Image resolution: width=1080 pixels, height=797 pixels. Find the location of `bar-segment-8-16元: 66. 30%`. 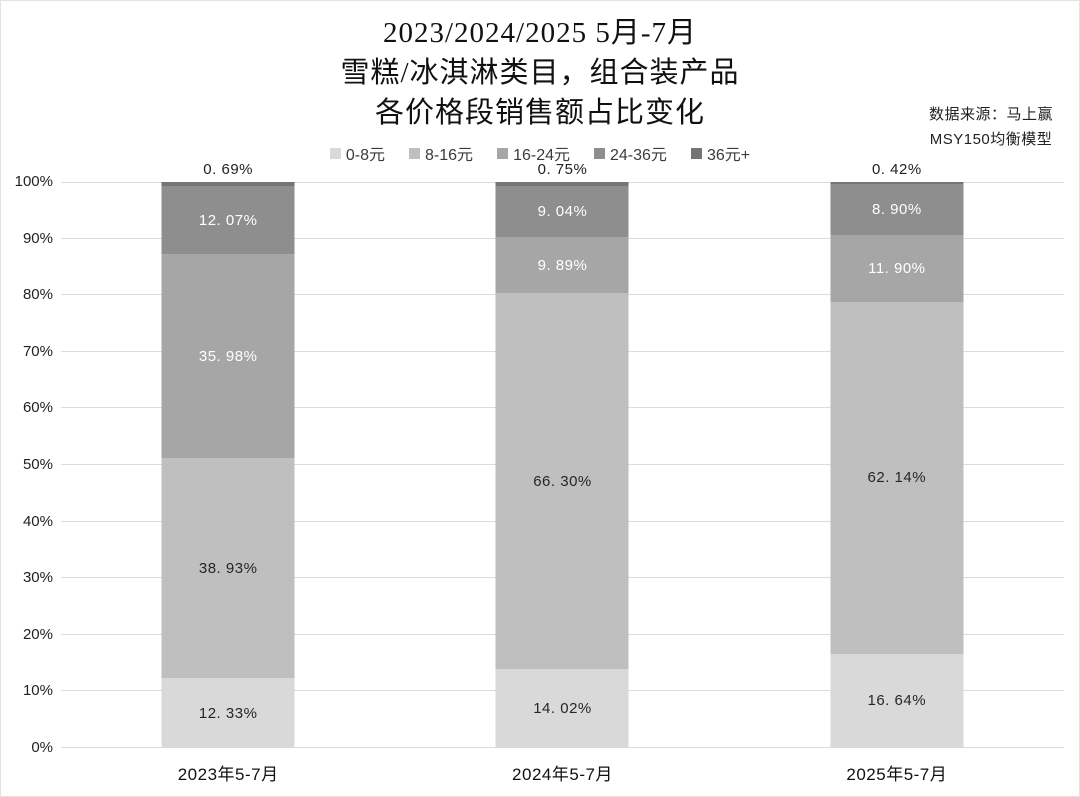

bar-segment-8-16元: 66. 30% is located at coordinates (562, 481).